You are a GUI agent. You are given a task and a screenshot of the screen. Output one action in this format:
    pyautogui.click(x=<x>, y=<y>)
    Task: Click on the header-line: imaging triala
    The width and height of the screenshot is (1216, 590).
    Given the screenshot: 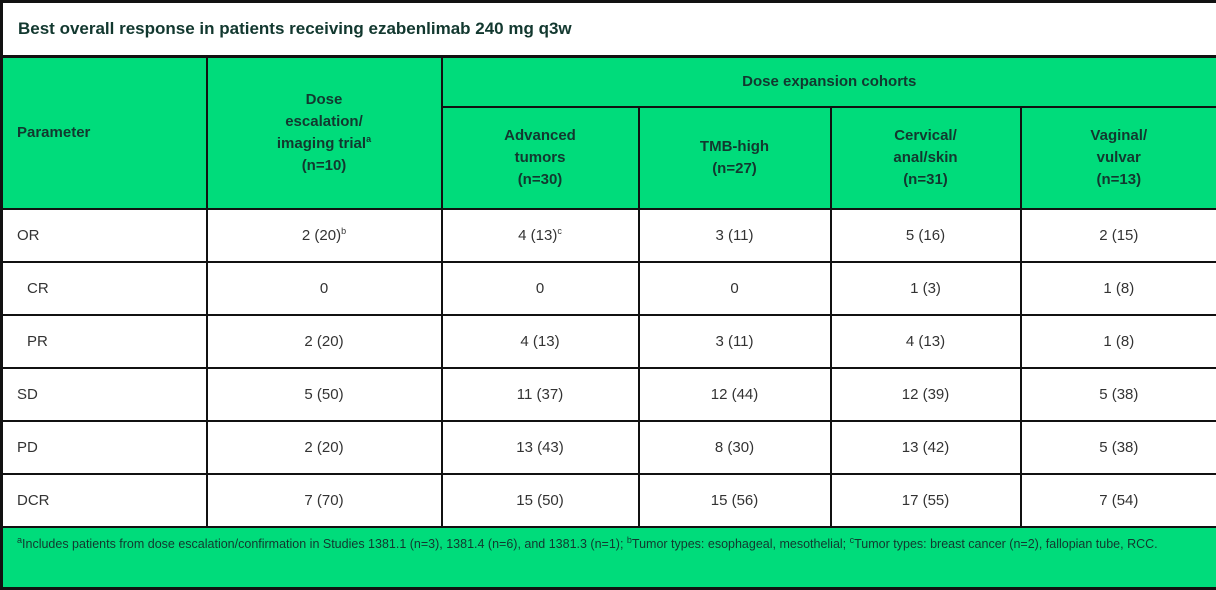 What is the action you would take?
    pyautogui.click(x=324, y=144)
    